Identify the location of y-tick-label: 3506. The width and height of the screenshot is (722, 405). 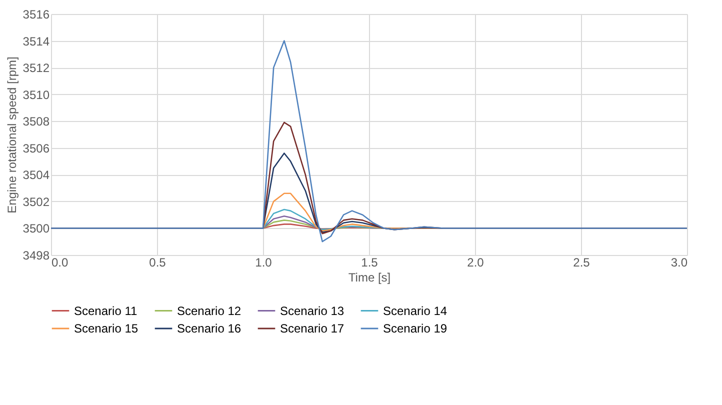
(36, 148).